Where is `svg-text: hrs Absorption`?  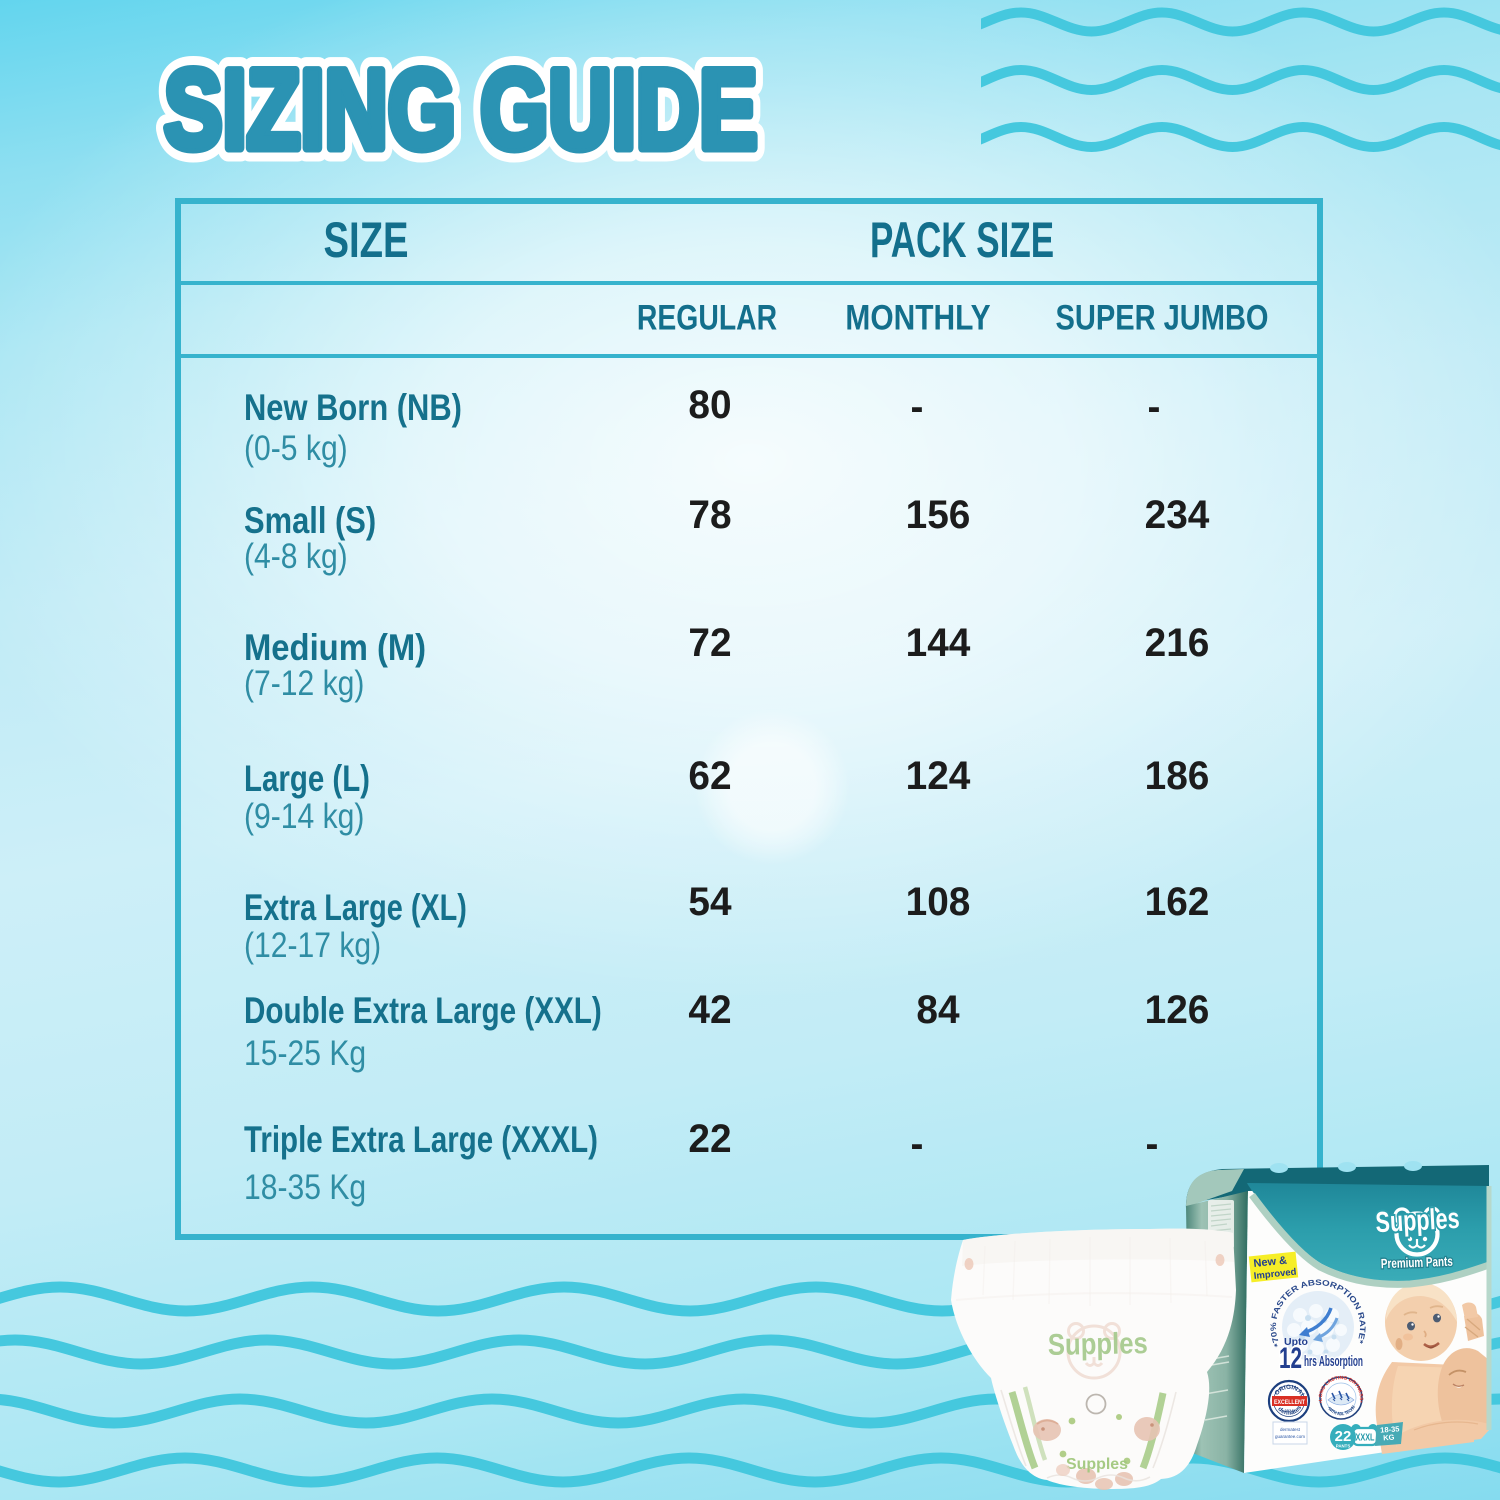 svg-text: hrs Absorption is located at coordinates (1333, 1362).